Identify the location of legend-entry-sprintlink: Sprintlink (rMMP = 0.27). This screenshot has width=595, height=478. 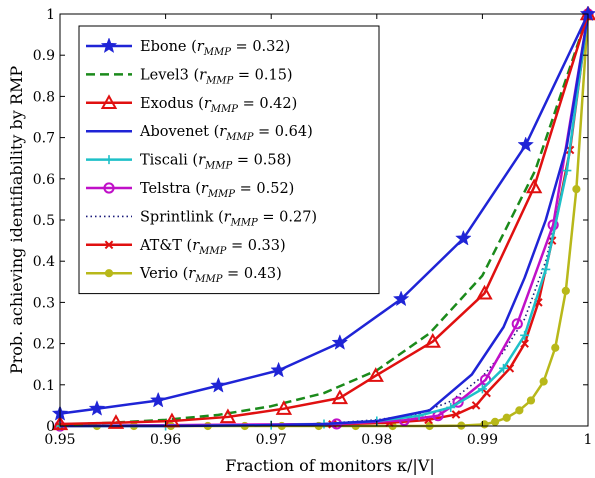
(201, 218).